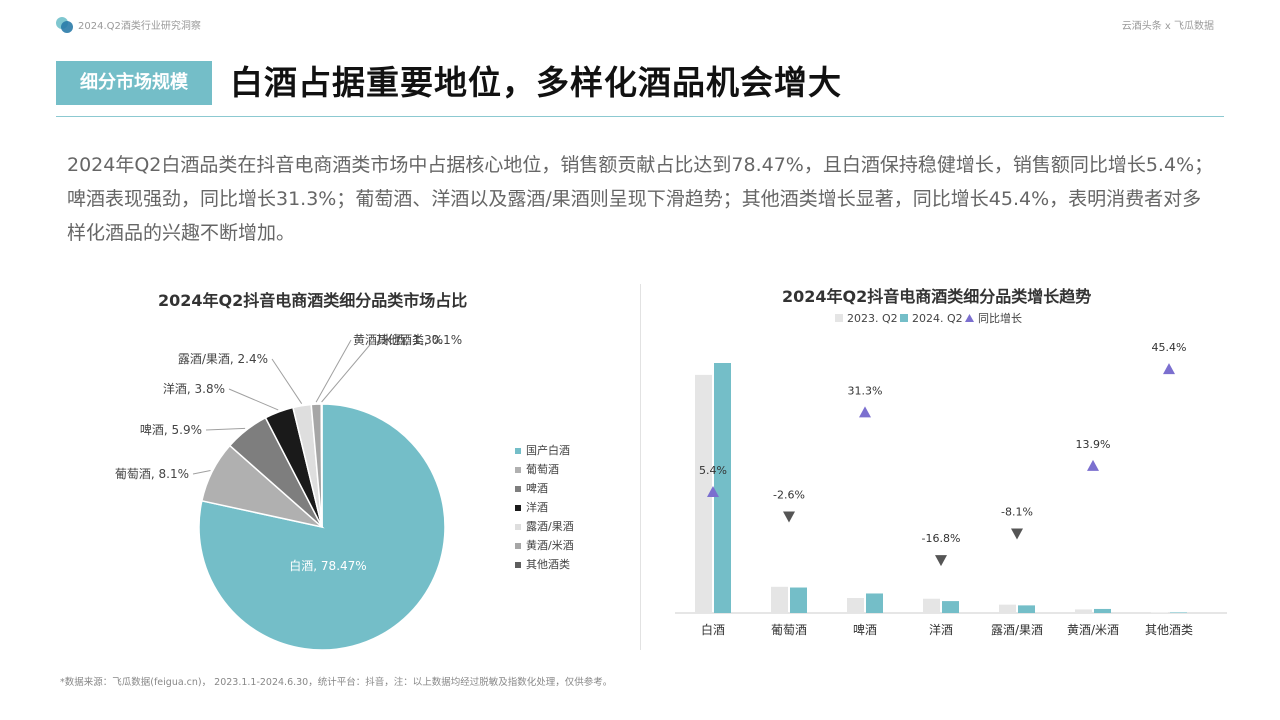 Image resolution: width=1280 pixels, height=720 pixels. I want to click on pie-legend-label: 其他酒类, so click(548, 564).